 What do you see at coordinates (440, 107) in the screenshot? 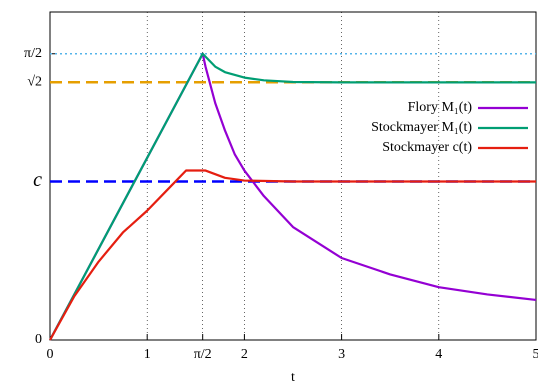
I see `legend-label: Flory M₁(t)` at bounding box center [440, 107].